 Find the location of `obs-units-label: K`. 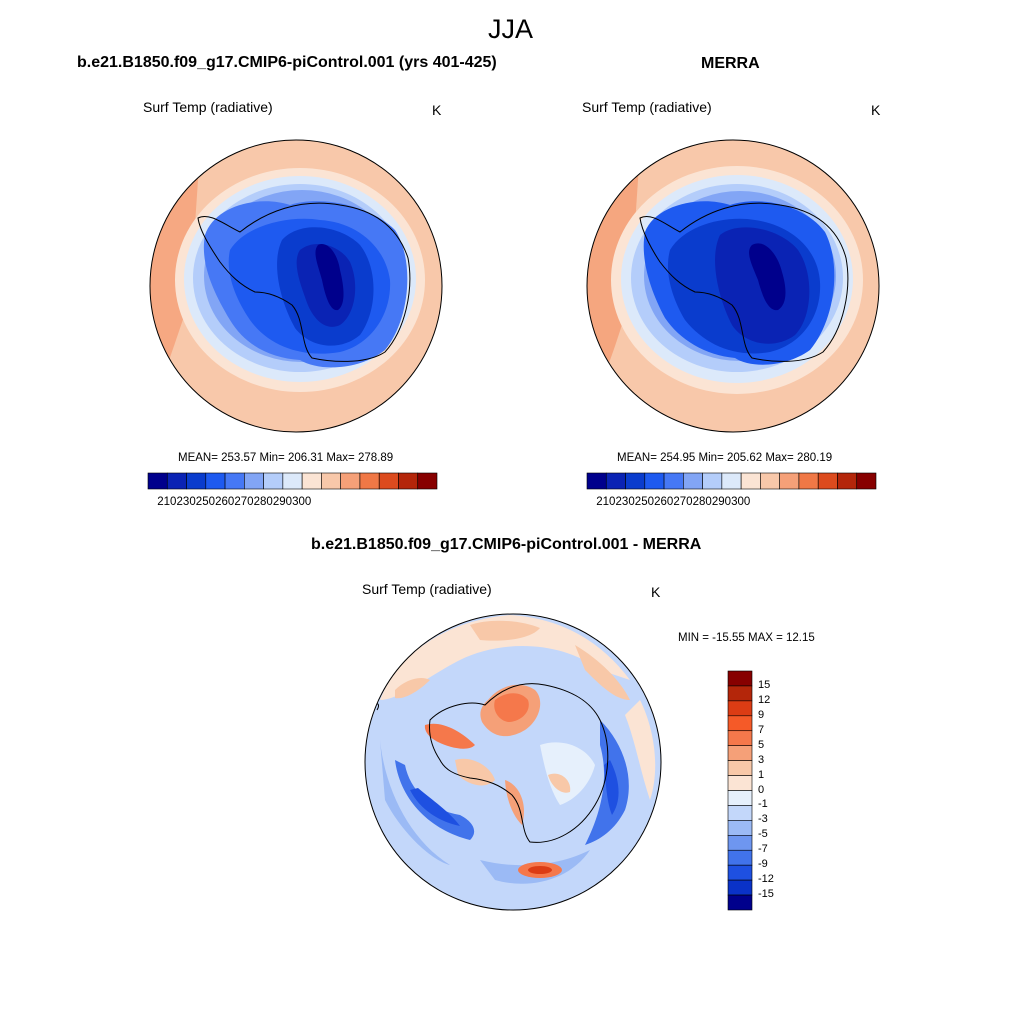

obs-units-label: K is located at coordinates (876, 110).